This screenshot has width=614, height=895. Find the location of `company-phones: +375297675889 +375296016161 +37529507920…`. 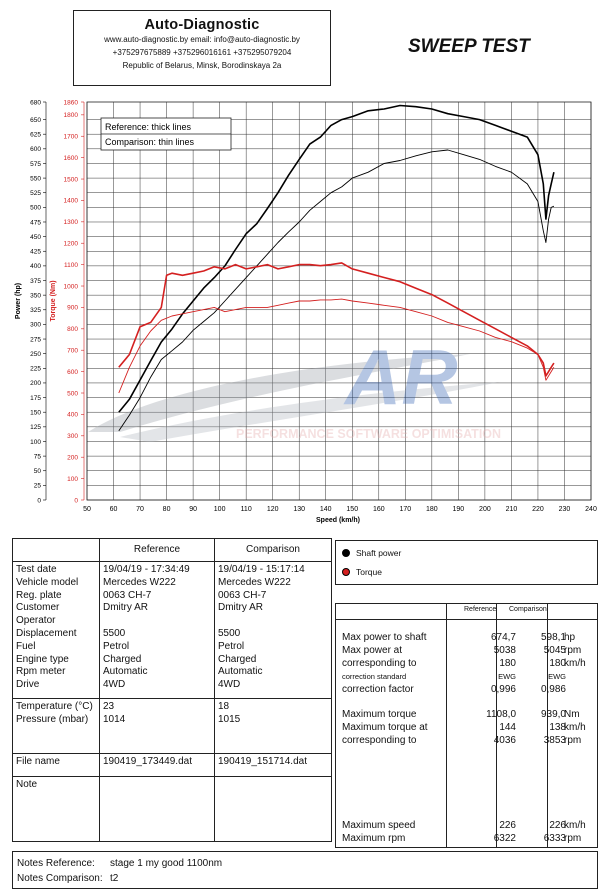

company-phones: +375297675889 +375296016161 +37529507920… is located at coordinates (202, 52).